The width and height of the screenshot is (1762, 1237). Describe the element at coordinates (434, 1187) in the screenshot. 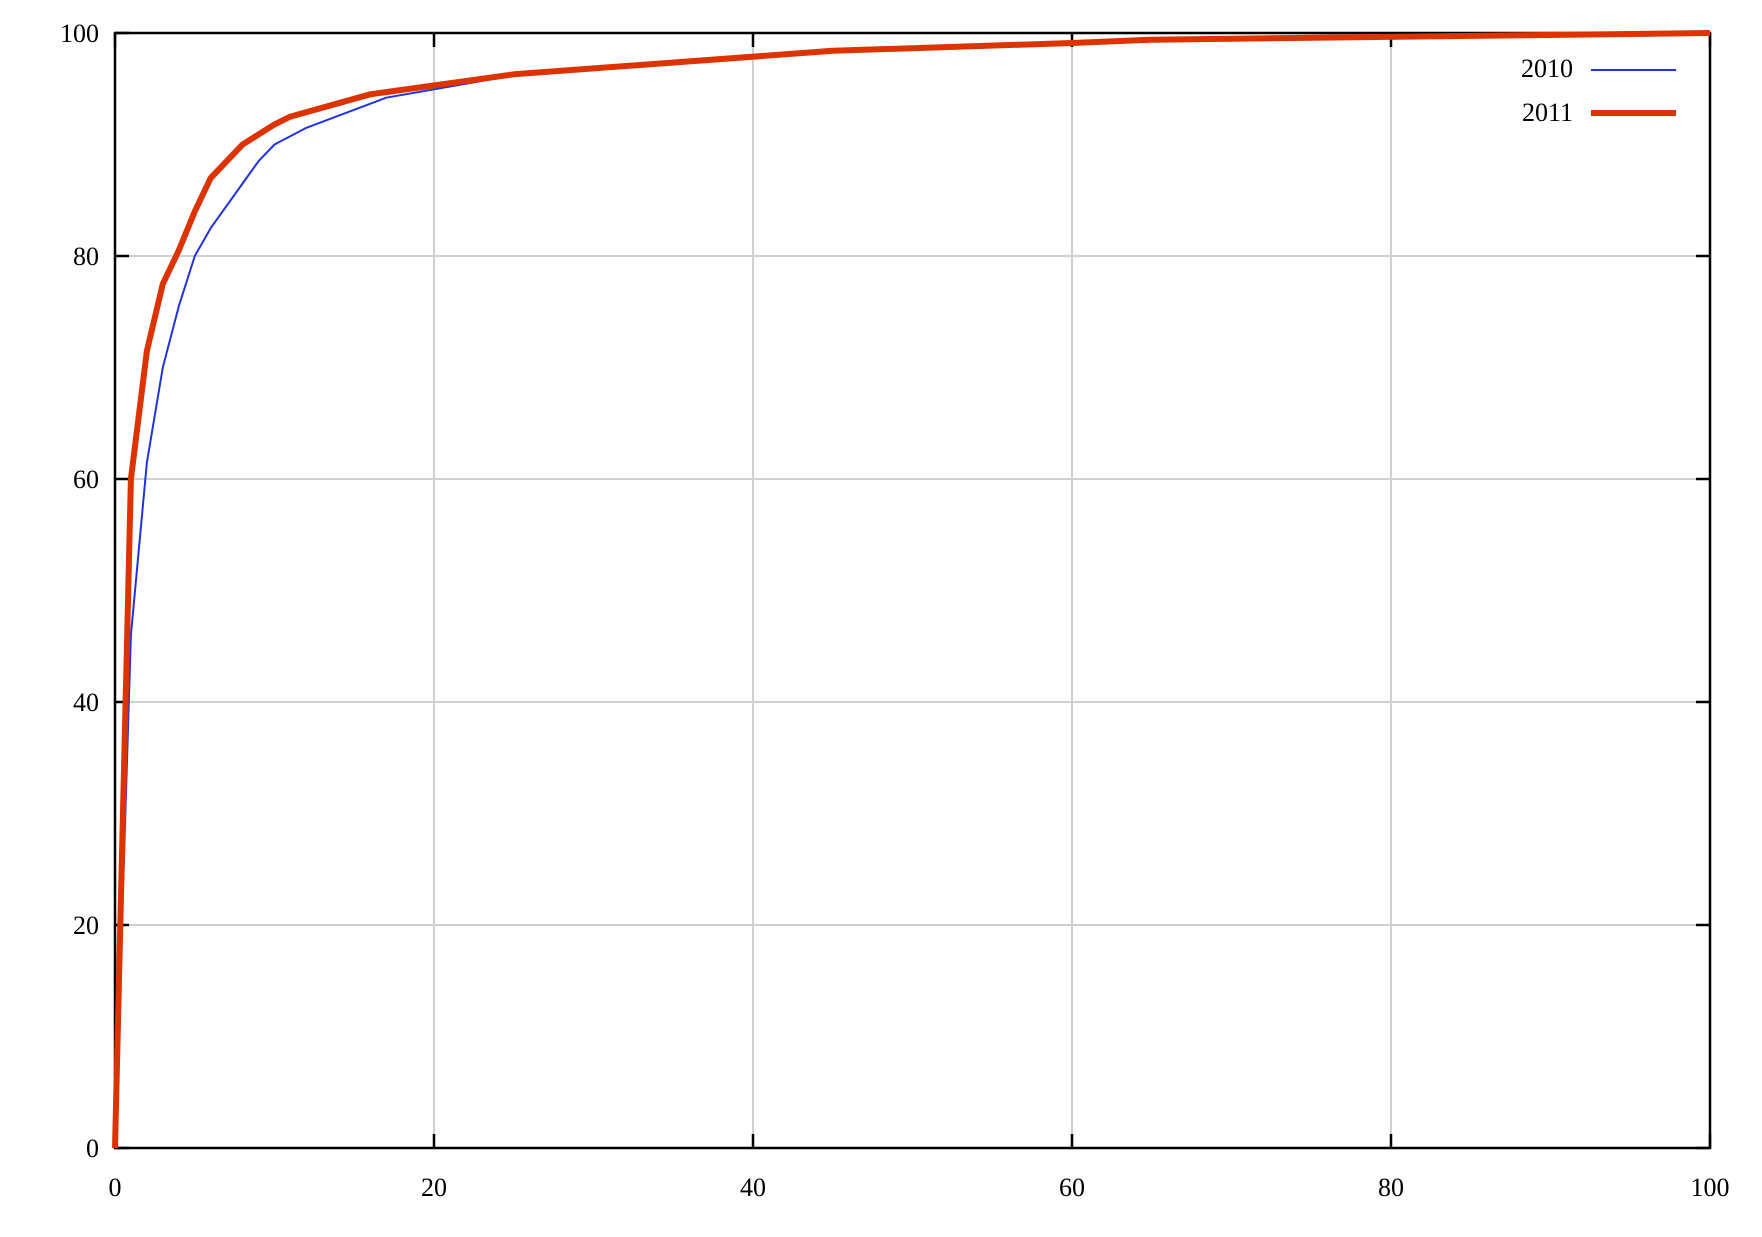

I see `x-tick-label: 20` at that location.